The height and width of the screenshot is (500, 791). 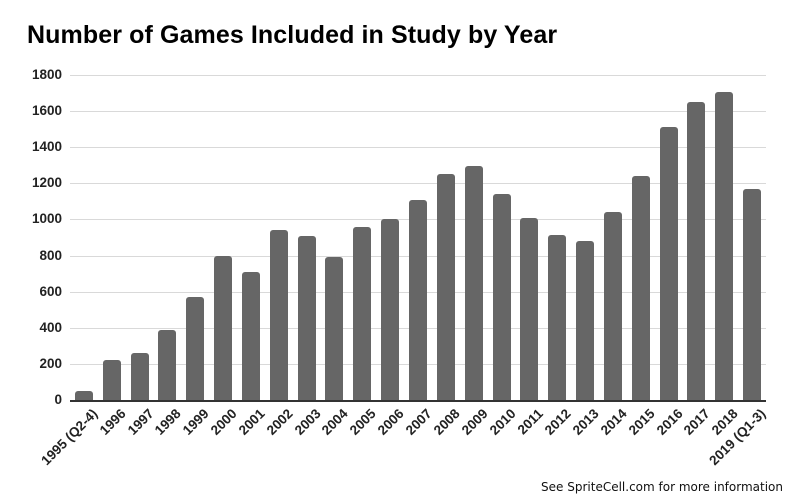 What do you see at coordinates (50, 255) in the screenshot?
I see `y-axis-tick-label: 800` at bounding box center [50, 255].